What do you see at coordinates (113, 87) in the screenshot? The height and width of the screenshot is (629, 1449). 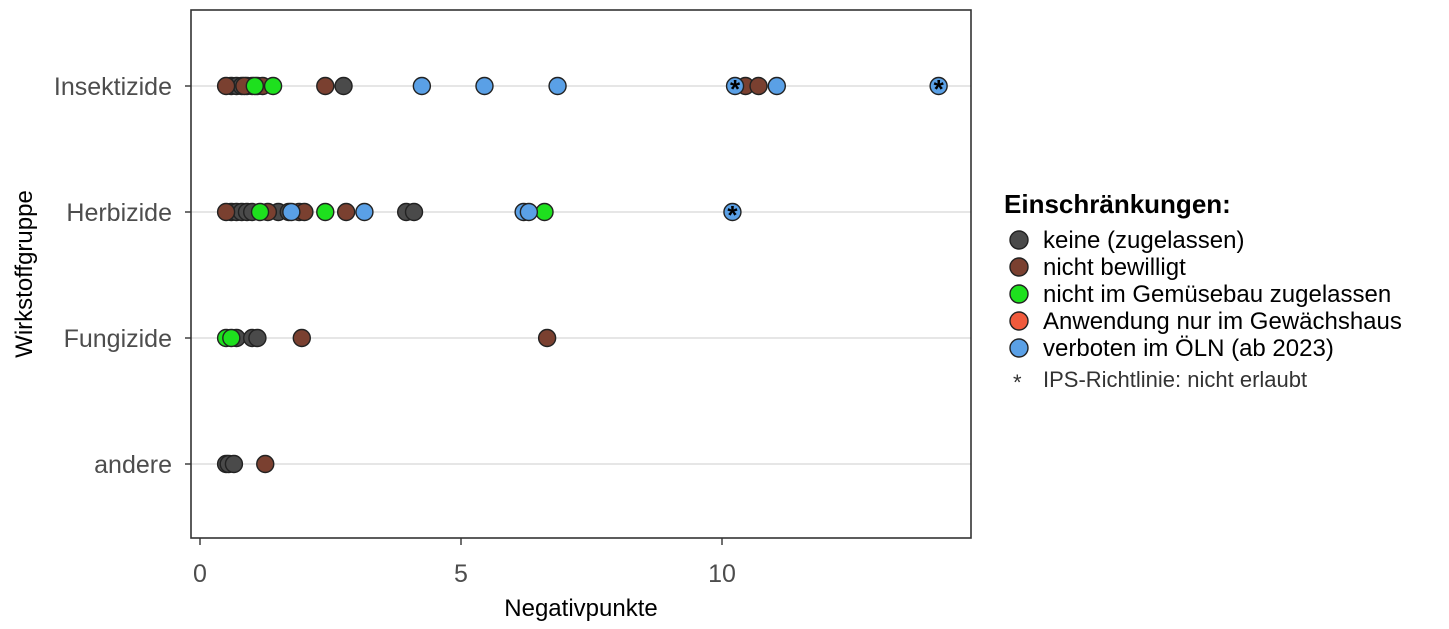 I see `y-tick-label-insektizide: Insektizide` at bounding box center [113, 87].